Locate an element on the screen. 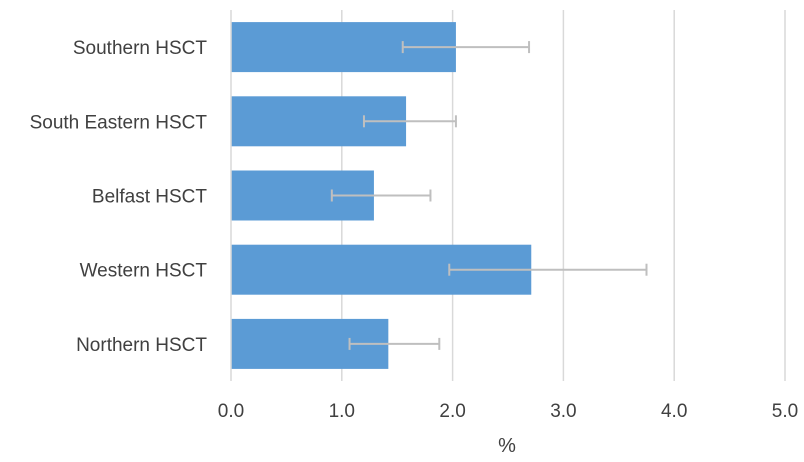 The width and height of the screenshot is (804, 462). x-tick-label: 0.0 is located at coordinates (231, 411).